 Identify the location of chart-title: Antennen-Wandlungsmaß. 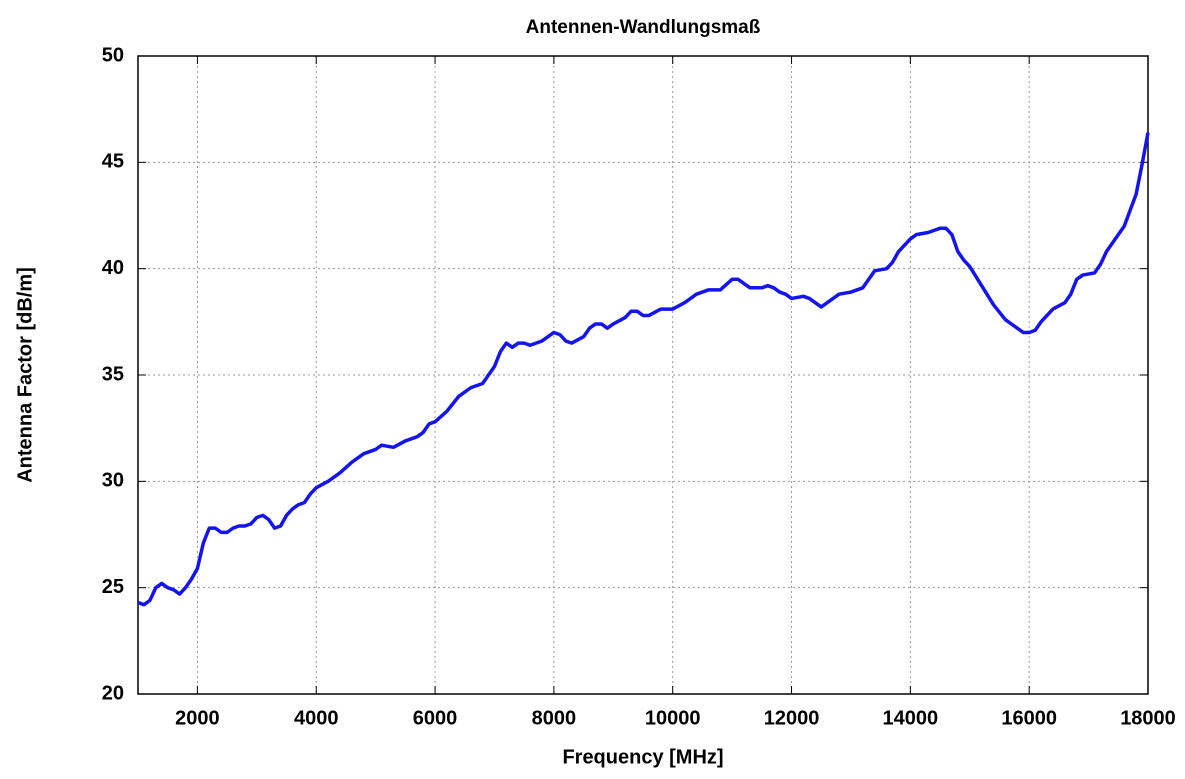
(643, 27).